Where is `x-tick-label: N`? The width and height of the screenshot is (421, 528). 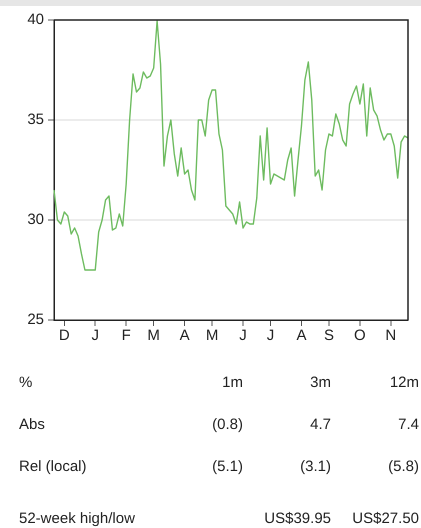 x-tick-label: N is located at coordinates (390, 335).